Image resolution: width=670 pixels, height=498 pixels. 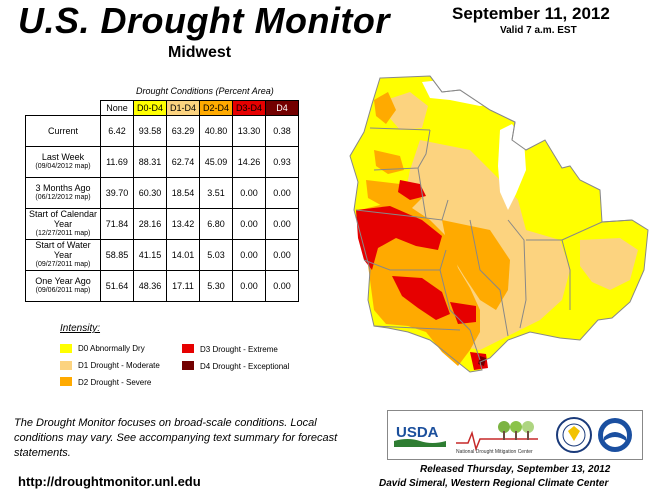 What do you see at coordinates (117, 162) in the screenshot?
I see `table-cell: 11.69` at bounding box center [117, 162].